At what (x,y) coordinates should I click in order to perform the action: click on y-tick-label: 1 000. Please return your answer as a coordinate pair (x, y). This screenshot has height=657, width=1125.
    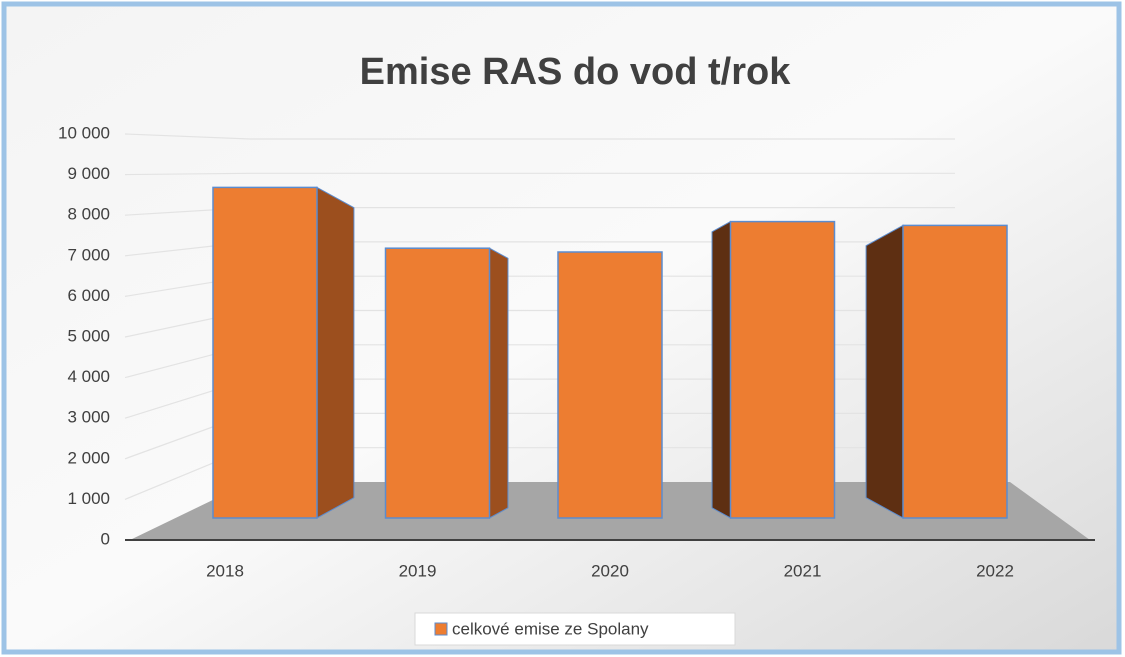
    Looking at the image, I should click on (88, 498).